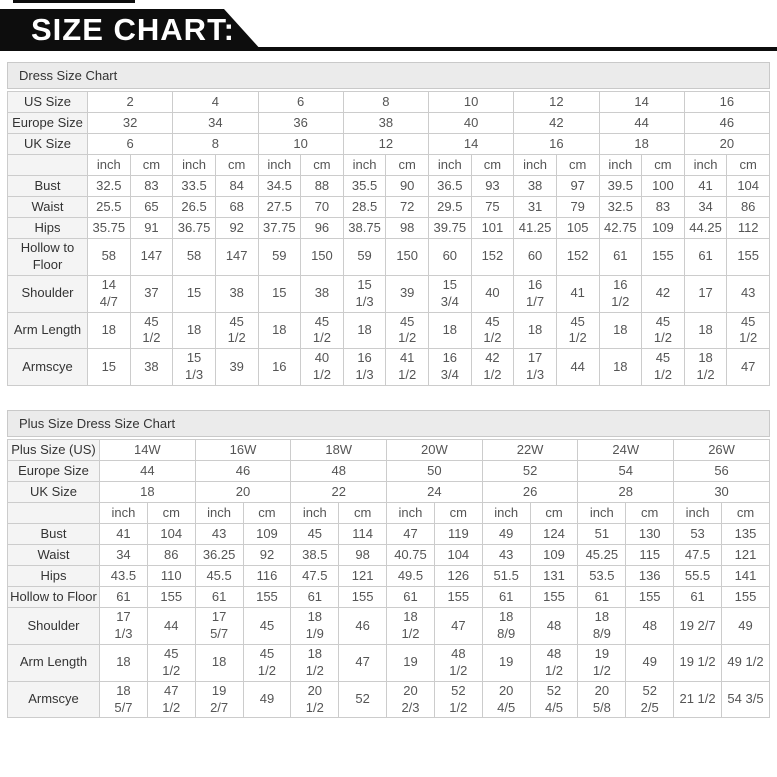 This screenshot has height=777, width=777. Describe the element at coordinates (389, 144) in the screenshot. I see `size-row: UK Size 6 8 10 12 14 16 18 20` at that location.